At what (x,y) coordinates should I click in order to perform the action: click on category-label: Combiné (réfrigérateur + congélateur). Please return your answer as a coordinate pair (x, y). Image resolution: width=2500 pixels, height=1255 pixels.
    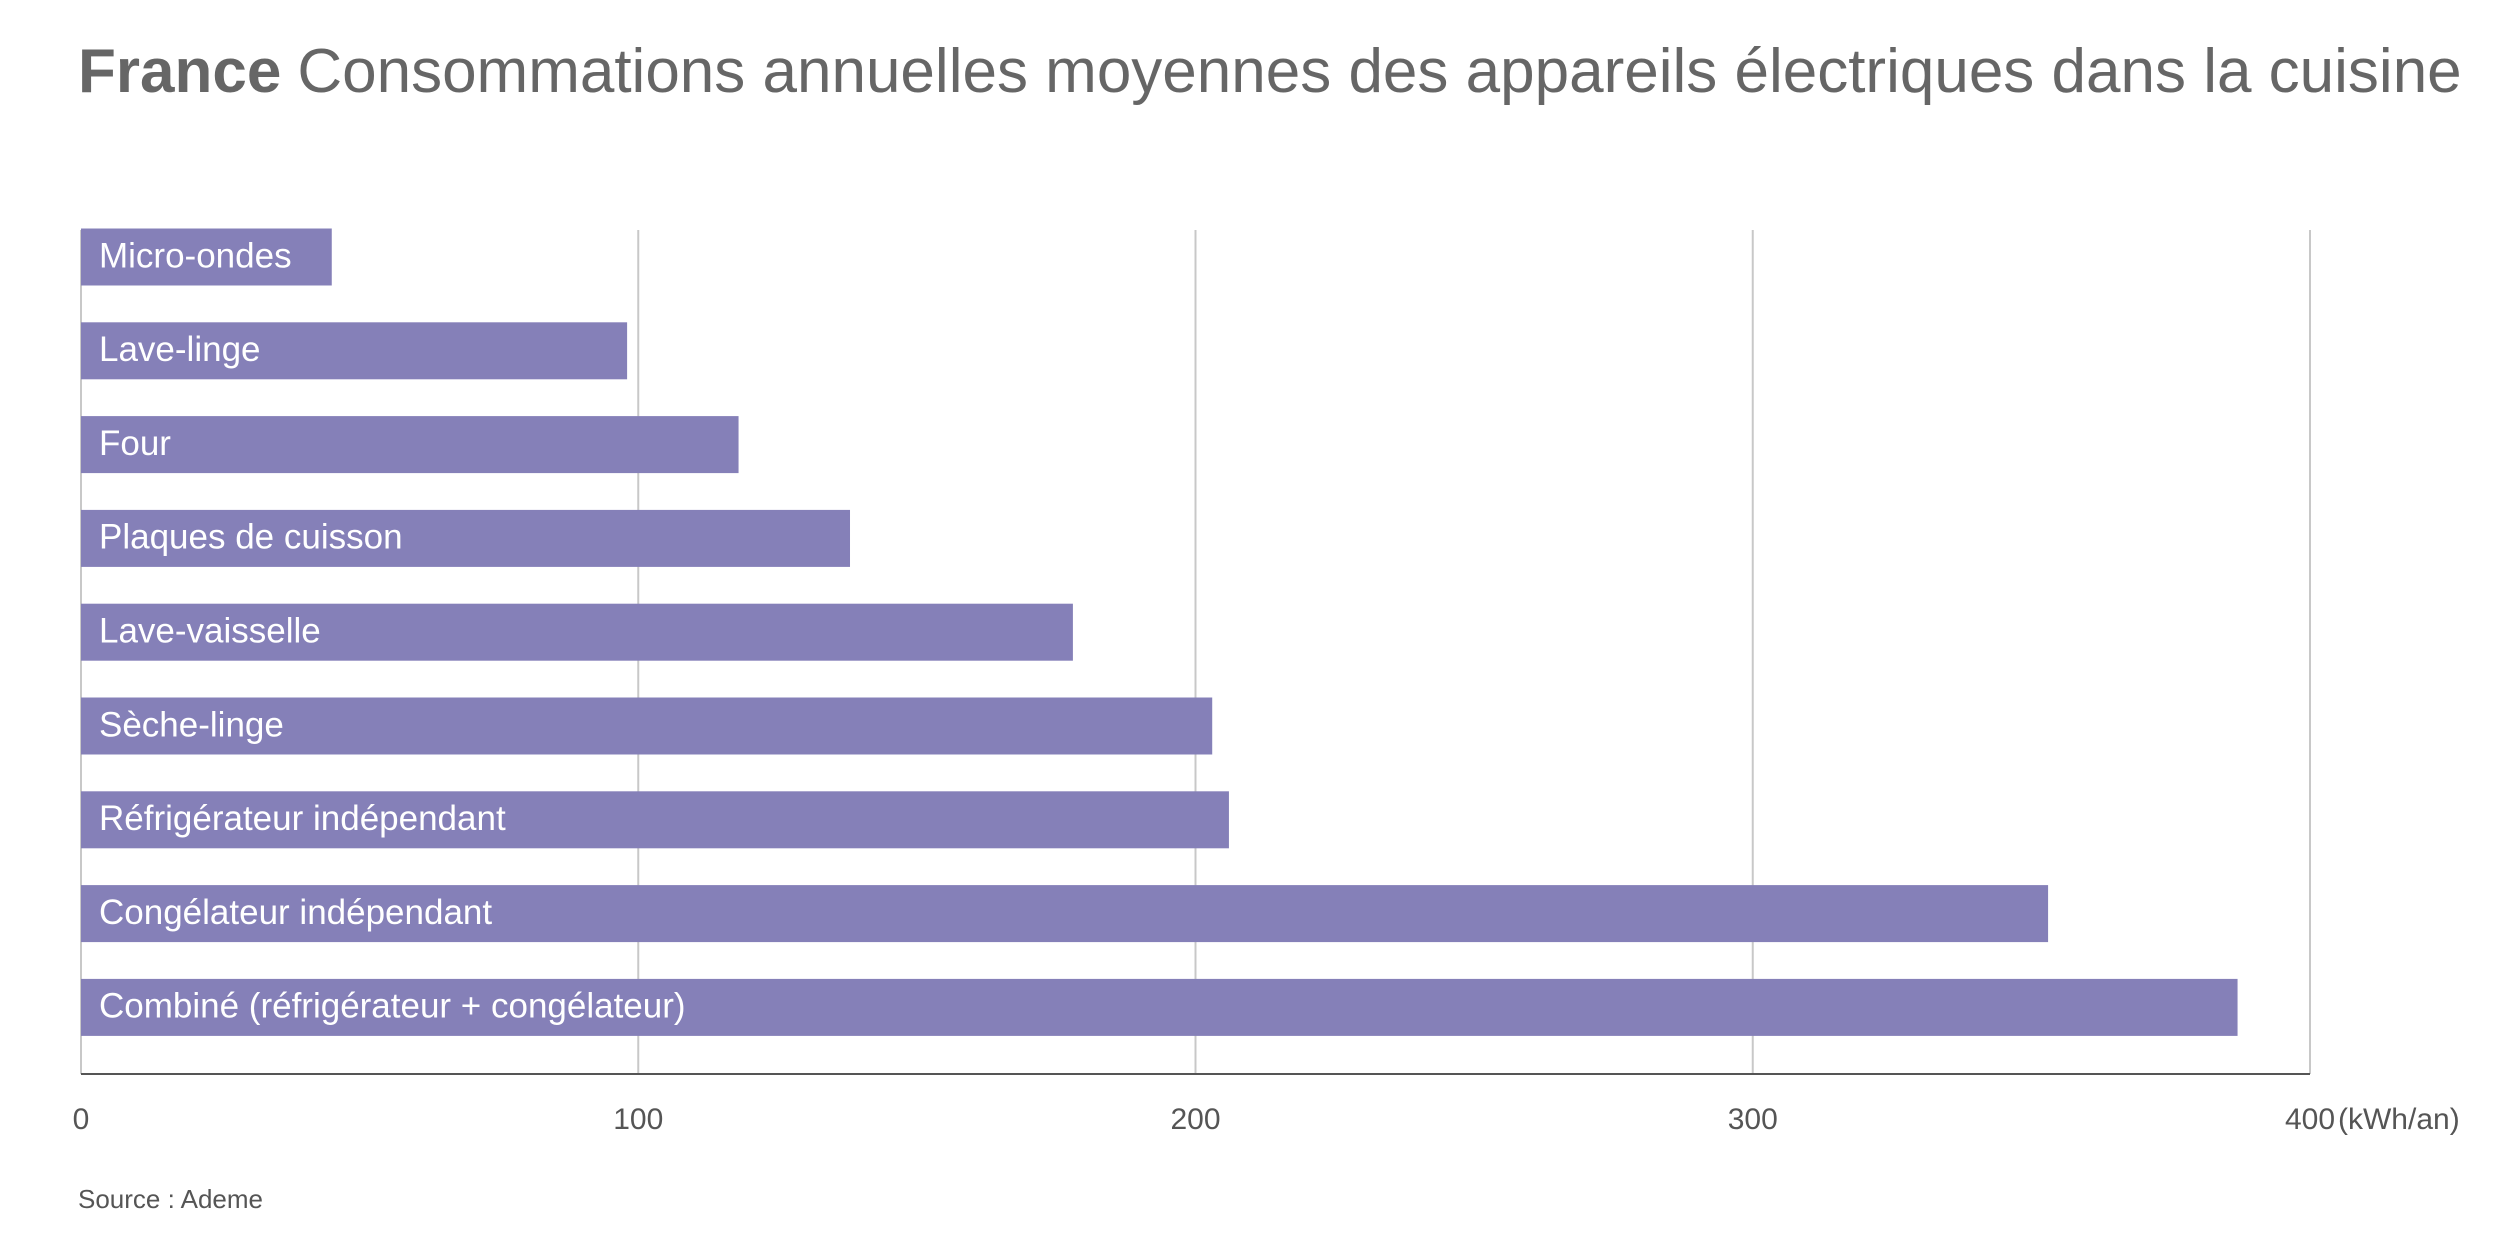
    Looking at the image, I should click on (392, 1006).